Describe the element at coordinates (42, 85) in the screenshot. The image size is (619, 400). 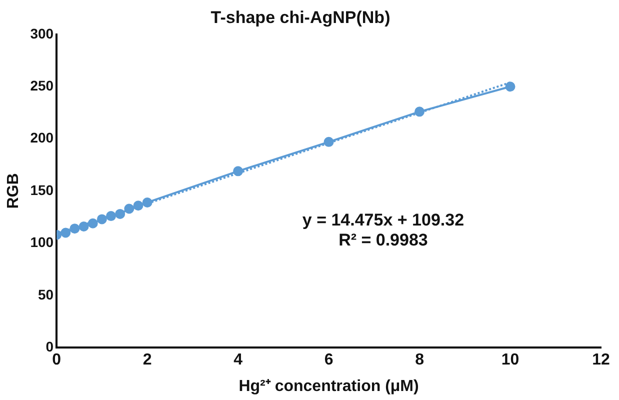
I see `y-tick-label: 250` at that location.